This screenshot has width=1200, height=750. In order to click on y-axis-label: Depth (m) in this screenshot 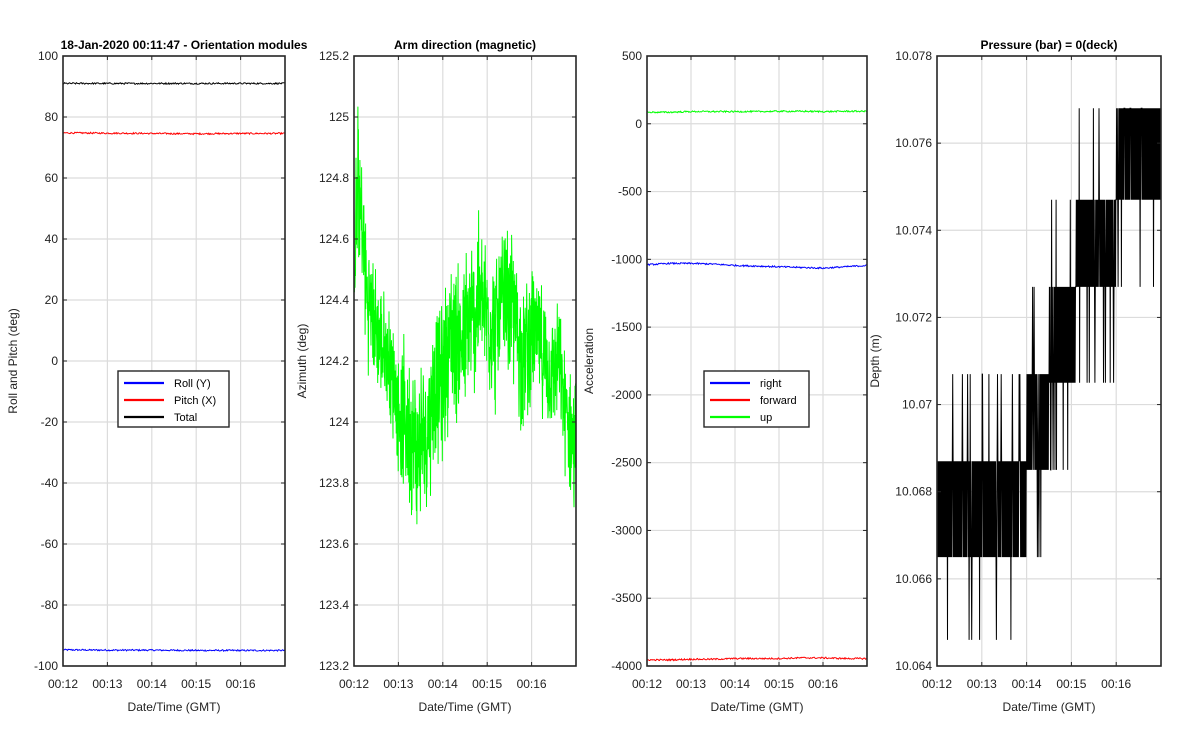, I will do `click(875, 360)`.